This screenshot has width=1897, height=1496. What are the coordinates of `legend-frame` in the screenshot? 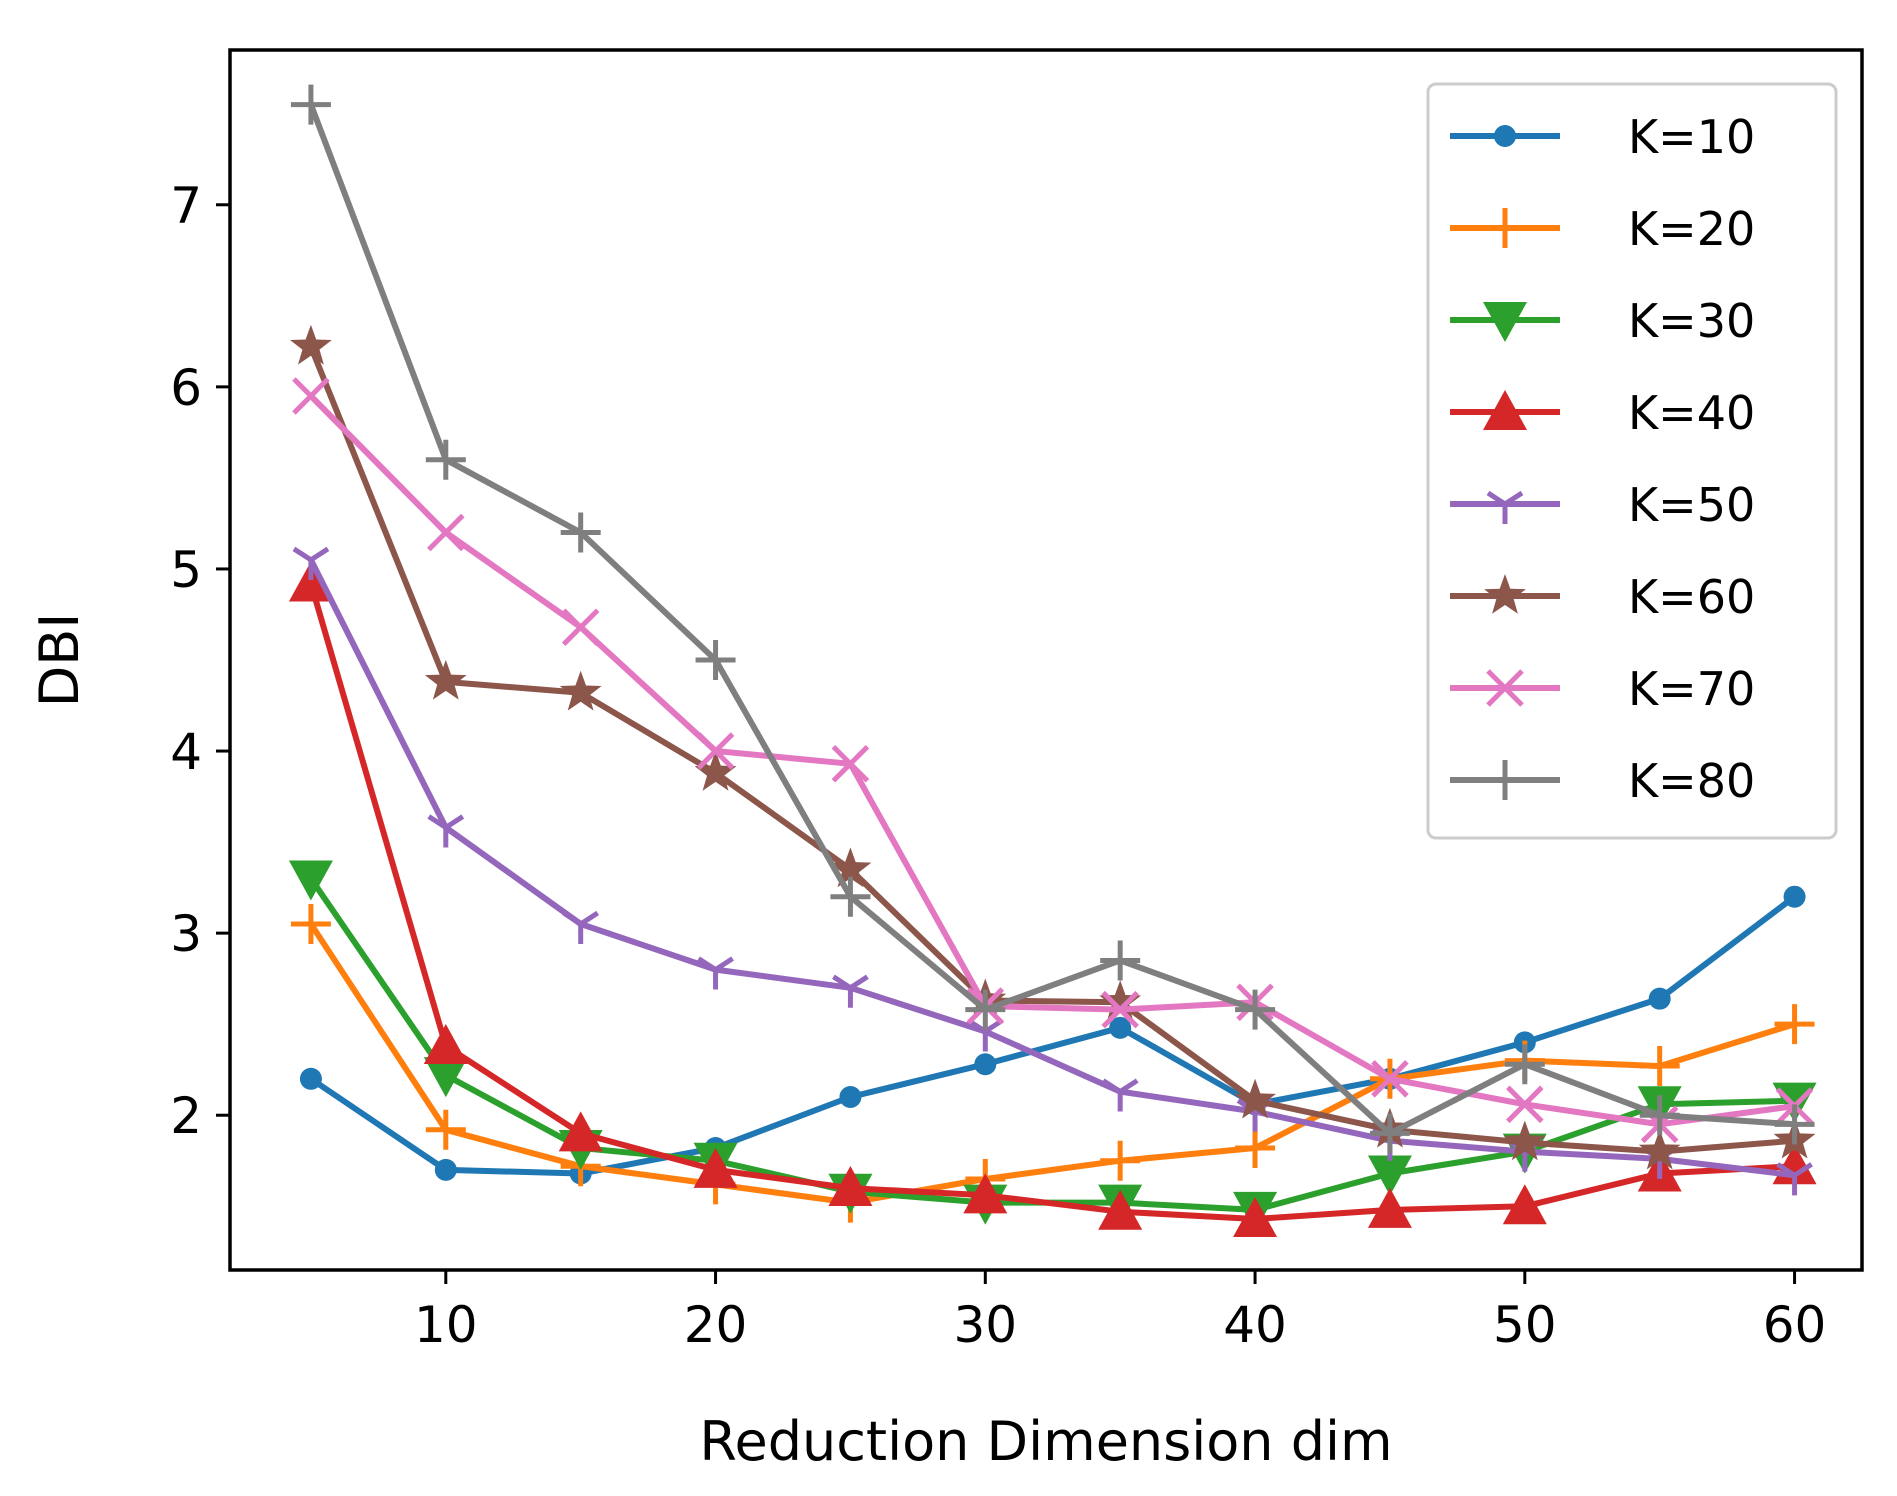 It's located at (1632, 461).